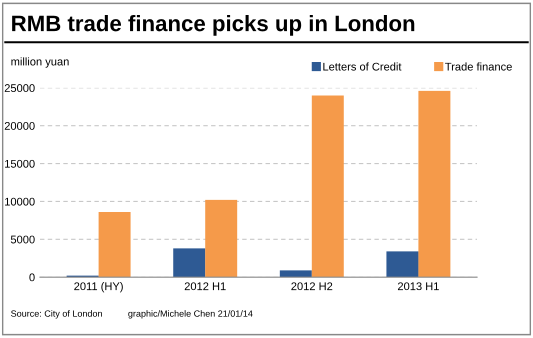  What do you see at coordinates (40, 62) in the screenshot?
I see `y-axis-title: million yuan` at bounding box center [40, 62].